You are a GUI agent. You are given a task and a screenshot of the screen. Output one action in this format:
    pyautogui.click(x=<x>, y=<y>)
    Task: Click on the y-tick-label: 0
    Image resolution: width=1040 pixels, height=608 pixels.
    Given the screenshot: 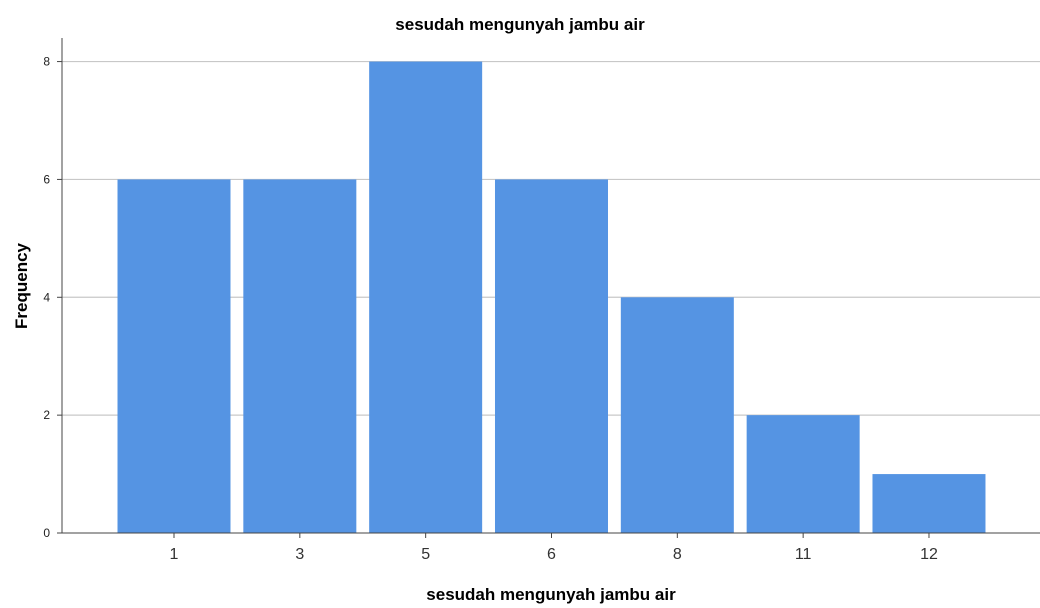 What is the action you would take?
    pyautogui.click(x=46, y=533)
    